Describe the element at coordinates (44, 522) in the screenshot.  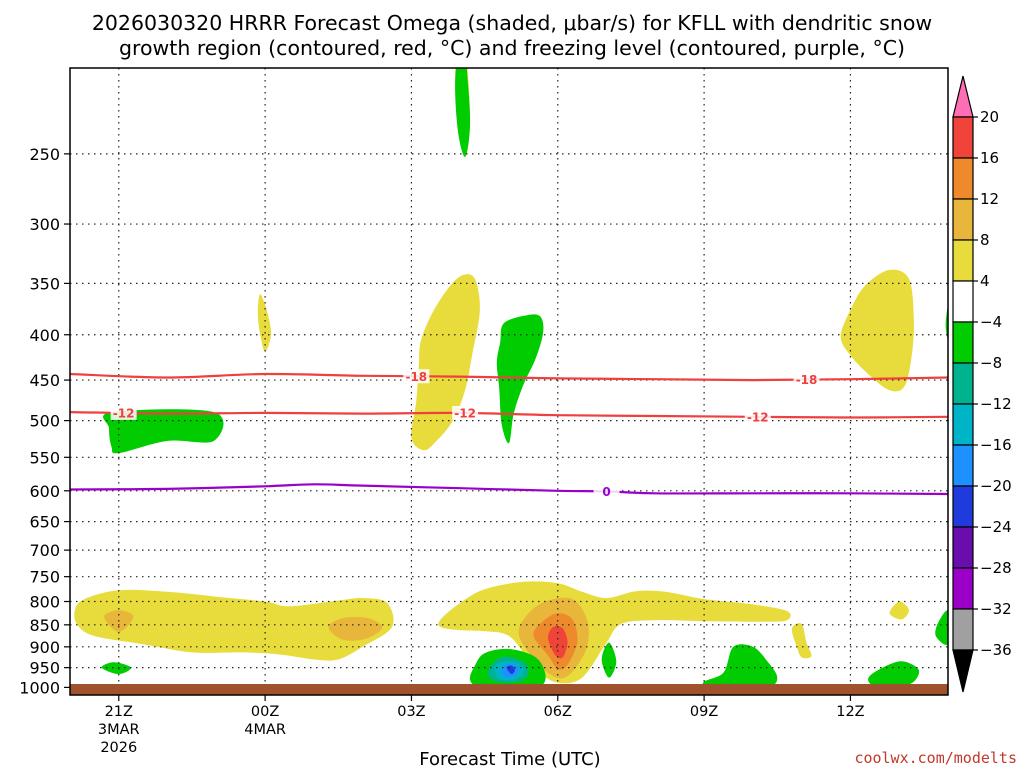
I see `y-tick-label-650: 650` at that location.